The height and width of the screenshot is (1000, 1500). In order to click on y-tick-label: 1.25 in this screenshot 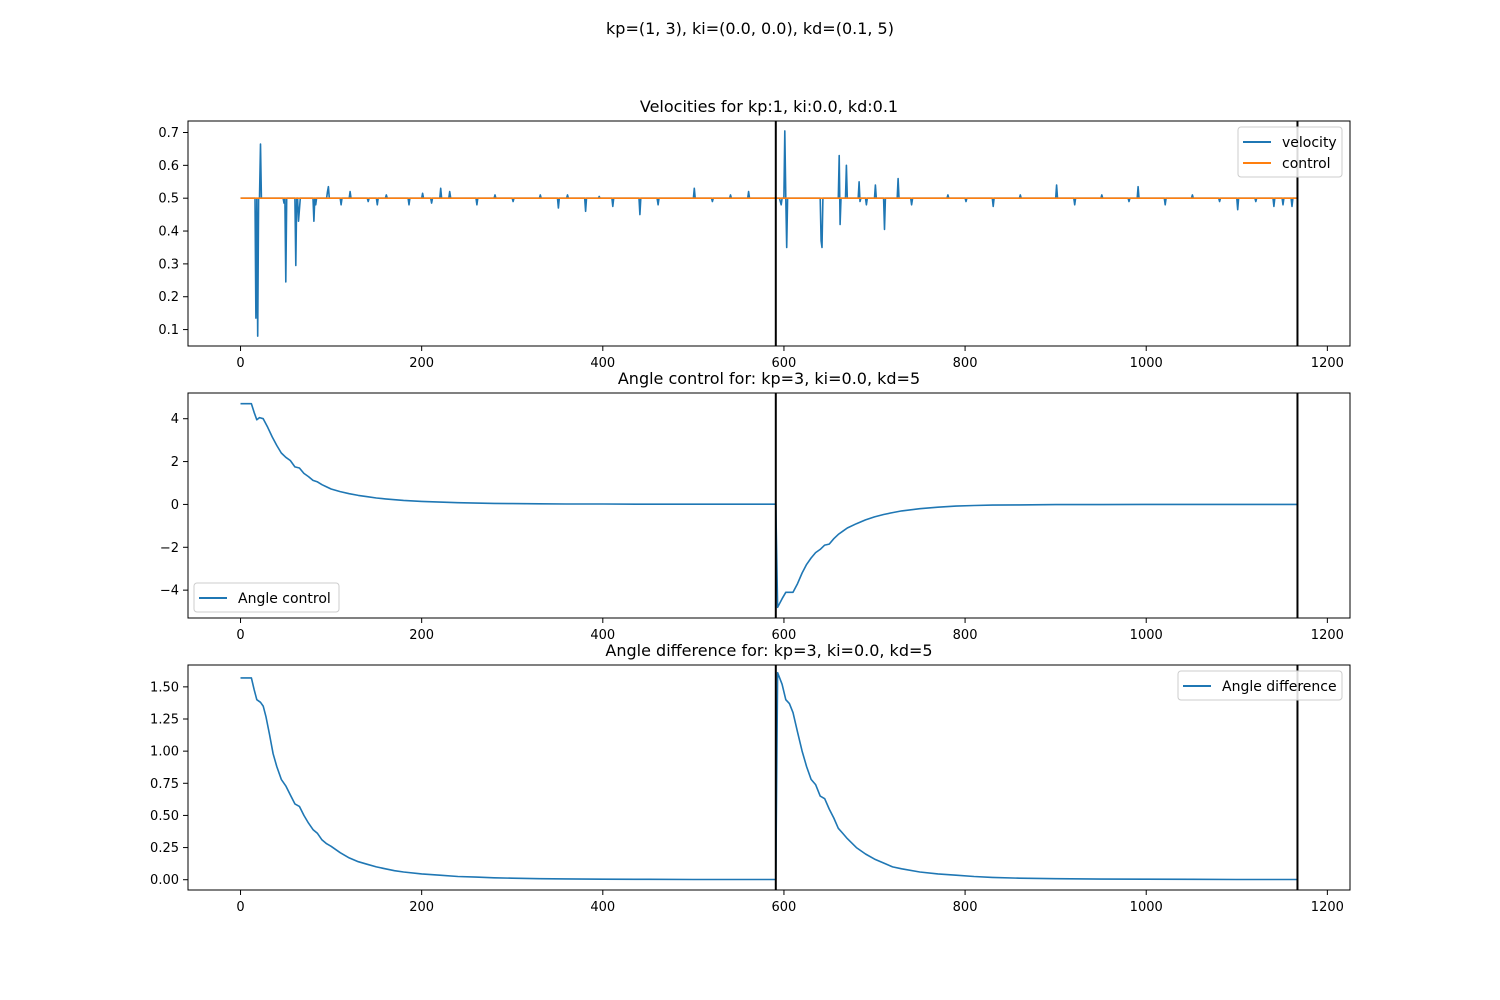, I will do `click(164, 720)`.